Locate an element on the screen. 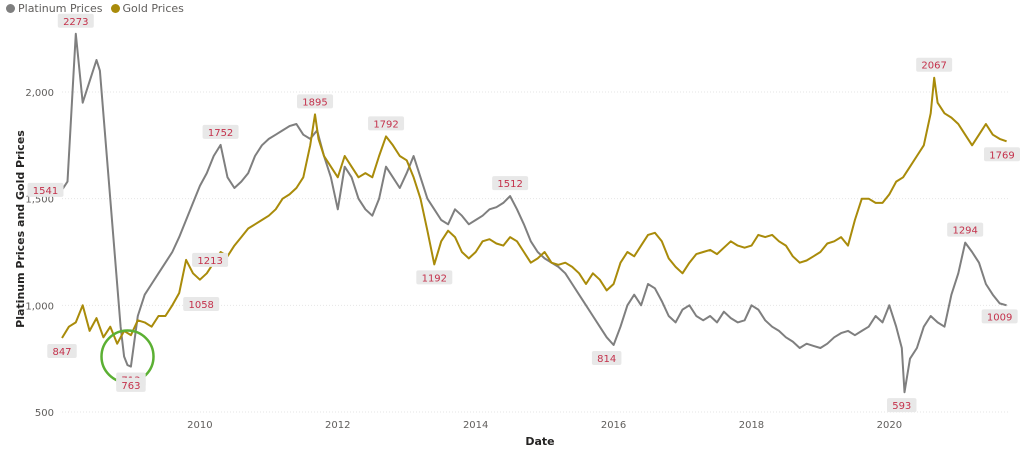 The height and width of the screenshot is (452, 1024). data-label: 763 is located at coordinates (131, 384).